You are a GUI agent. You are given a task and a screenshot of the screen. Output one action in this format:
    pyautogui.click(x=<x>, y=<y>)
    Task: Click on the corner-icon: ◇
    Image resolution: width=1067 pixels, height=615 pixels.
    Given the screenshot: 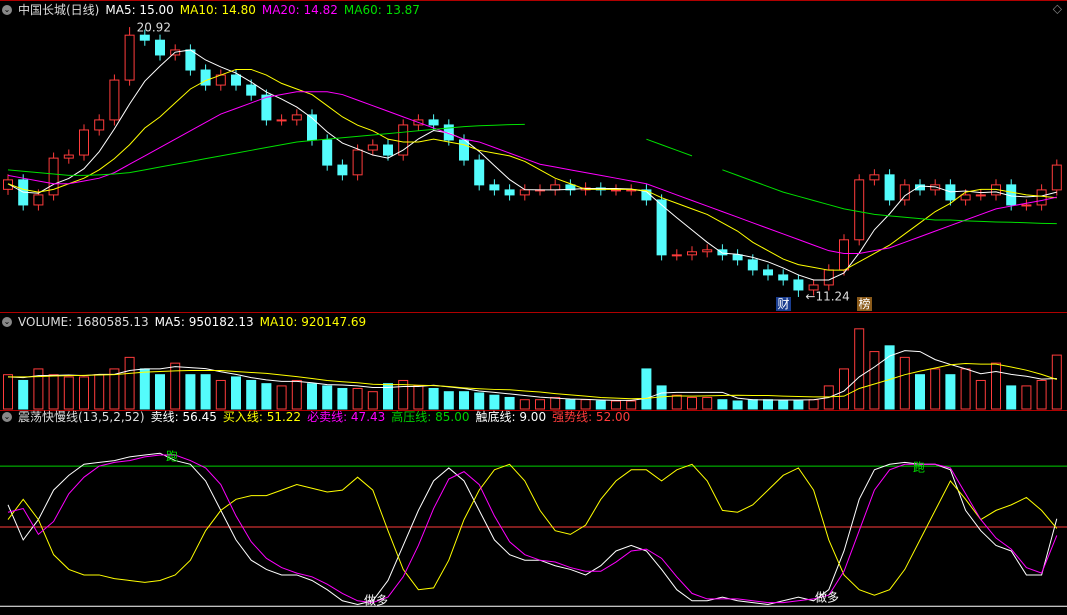 What is the action you would take?
    pyautogui.click(x=1058, y=9)
    